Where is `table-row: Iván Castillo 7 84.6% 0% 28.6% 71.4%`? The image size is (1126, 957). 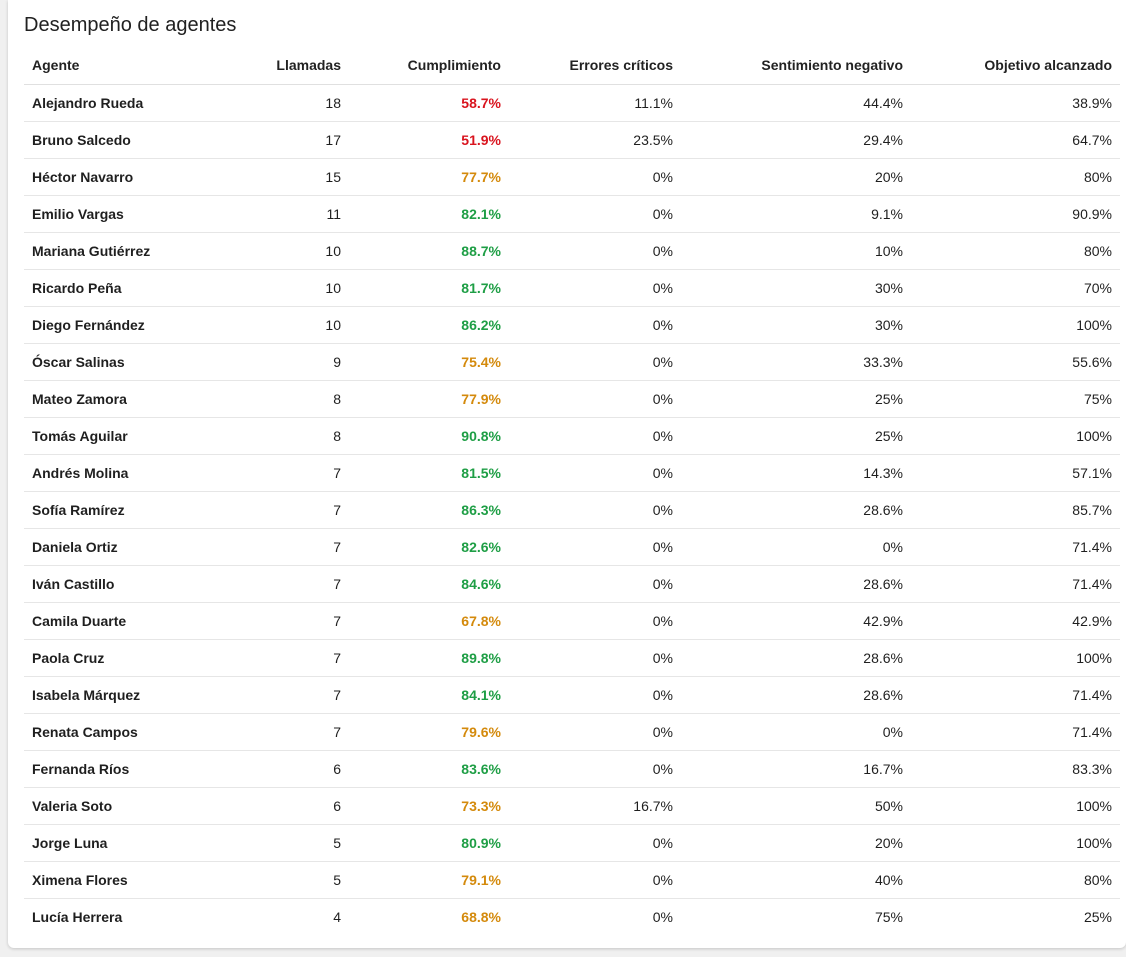
table-row: Iván Castillo 7 84.6% 0% 28.6% 71.4% is located at coordinates (572, 584).